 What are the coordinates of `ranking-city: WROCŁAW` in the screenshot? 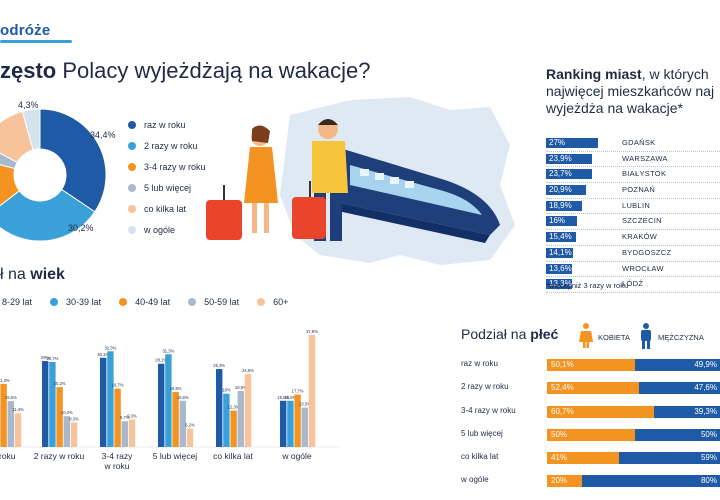 It's located at (643, 268).